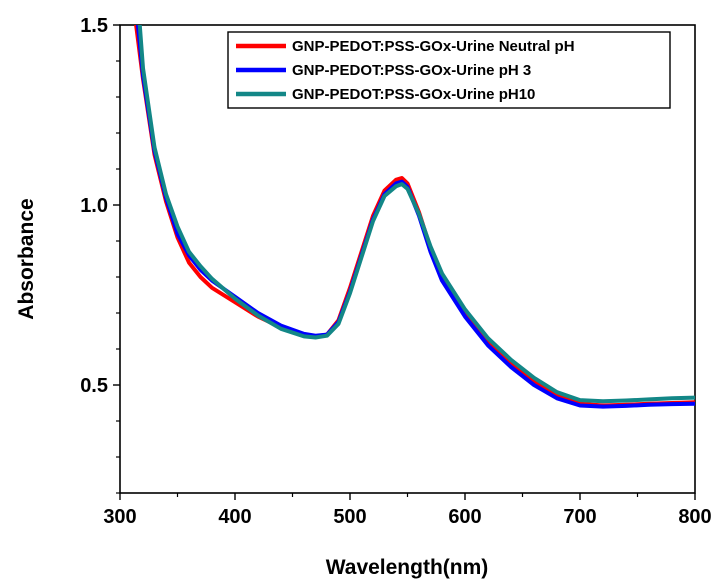 This screenshot has width=722, height=584. Describe the element at coordinates (119, 517) in the screenshot. I see `x-tick-label: 300` at that location.